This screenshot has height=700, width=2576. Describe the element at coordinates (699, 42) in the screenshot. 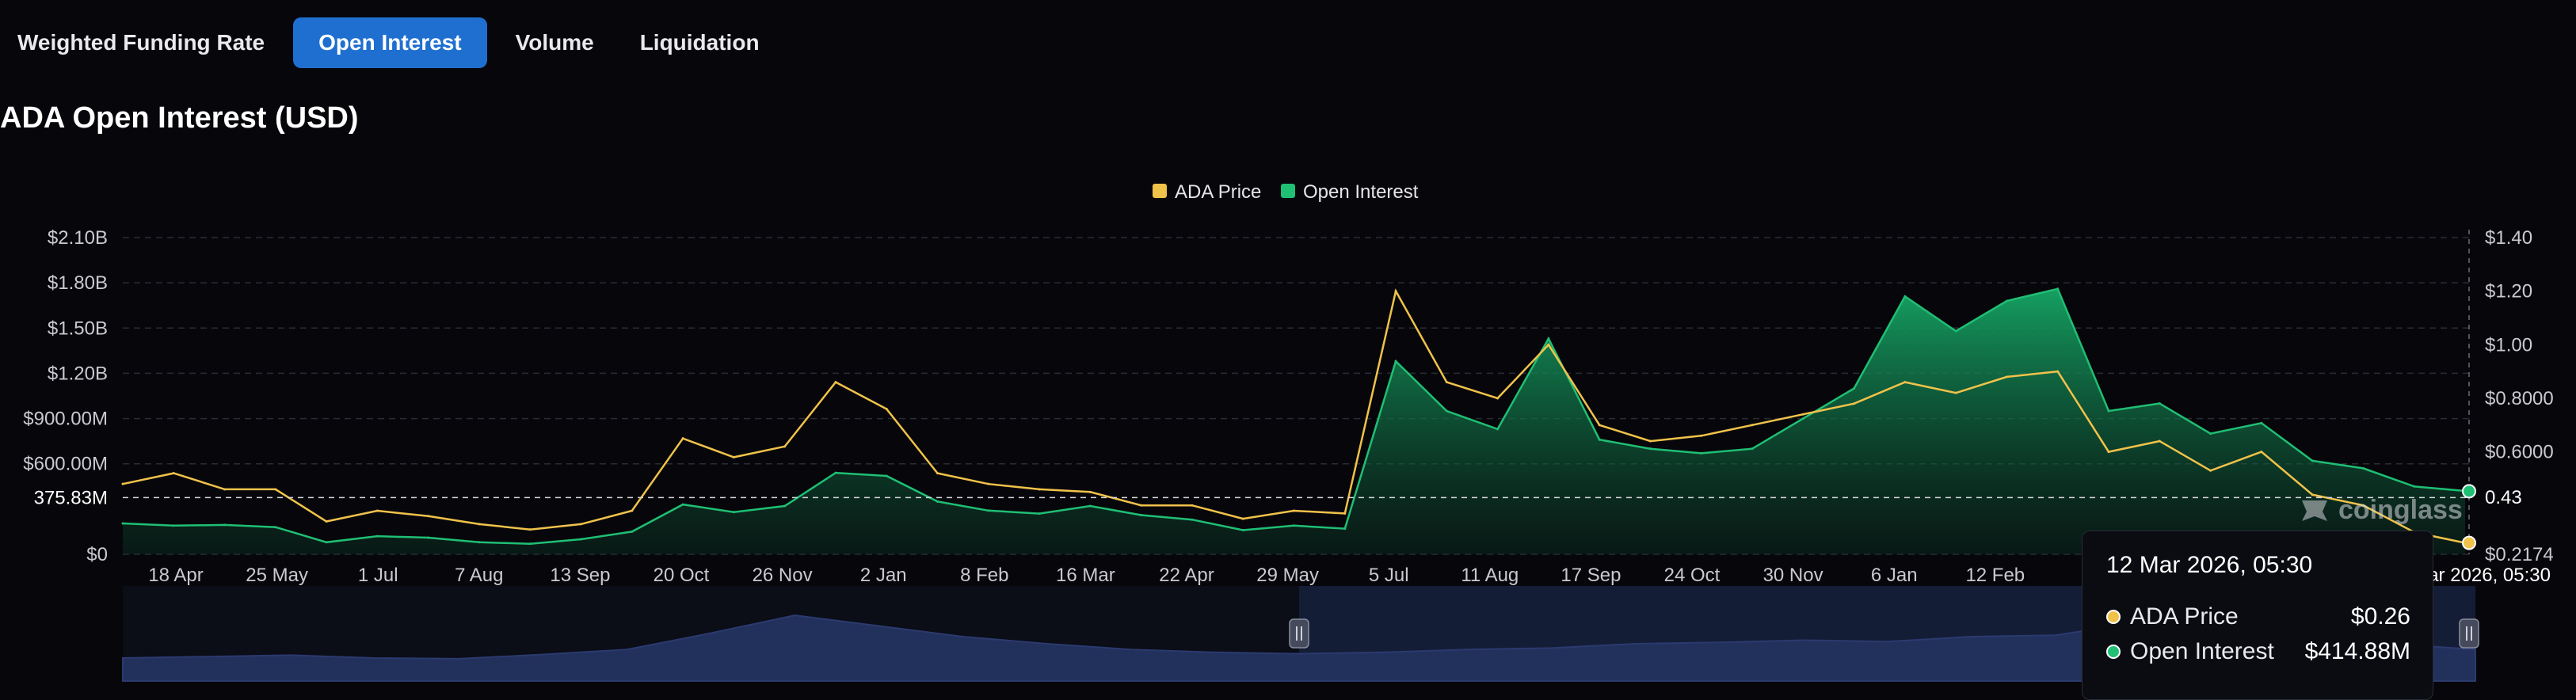

I see `tab-liquidation: Liquidation` at that location.